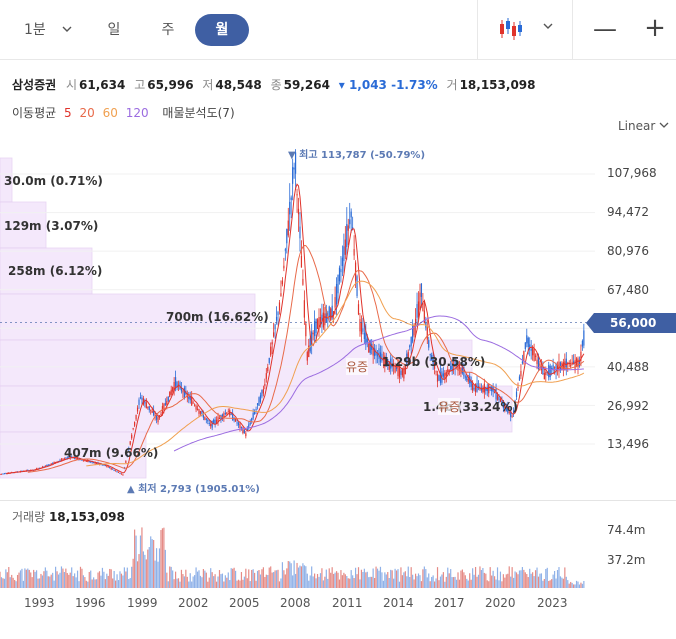 The image size is (676, 639). Describe the element at coordinates (548, 30) in the screenshot. I see `chart-type-chevron-icon` at that location.